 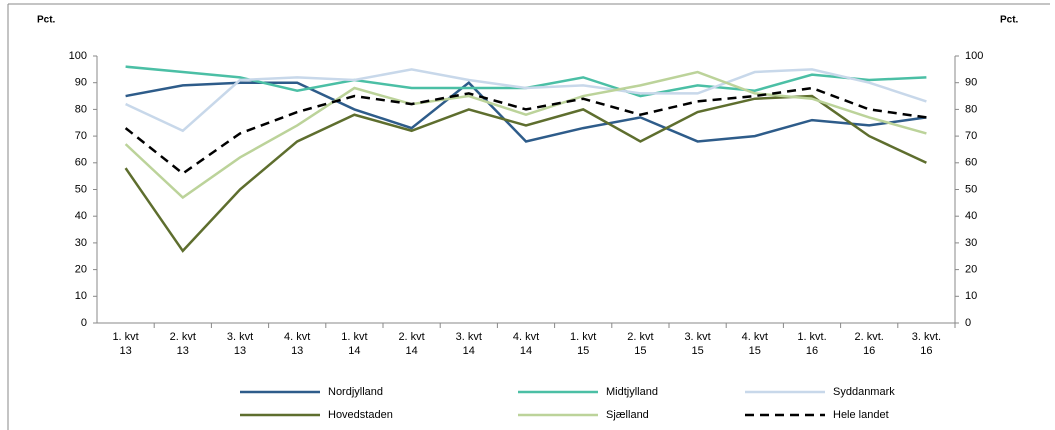 What do you see at coordinates (81, 83) in the screenshot?
I see `y-tick-label: 90` at bounding box center [81, 83].